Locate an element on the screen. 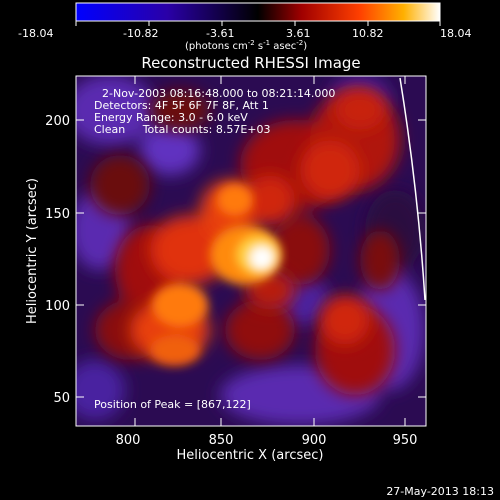  x-tick-label: 800 is located at coordinates (128, 440).